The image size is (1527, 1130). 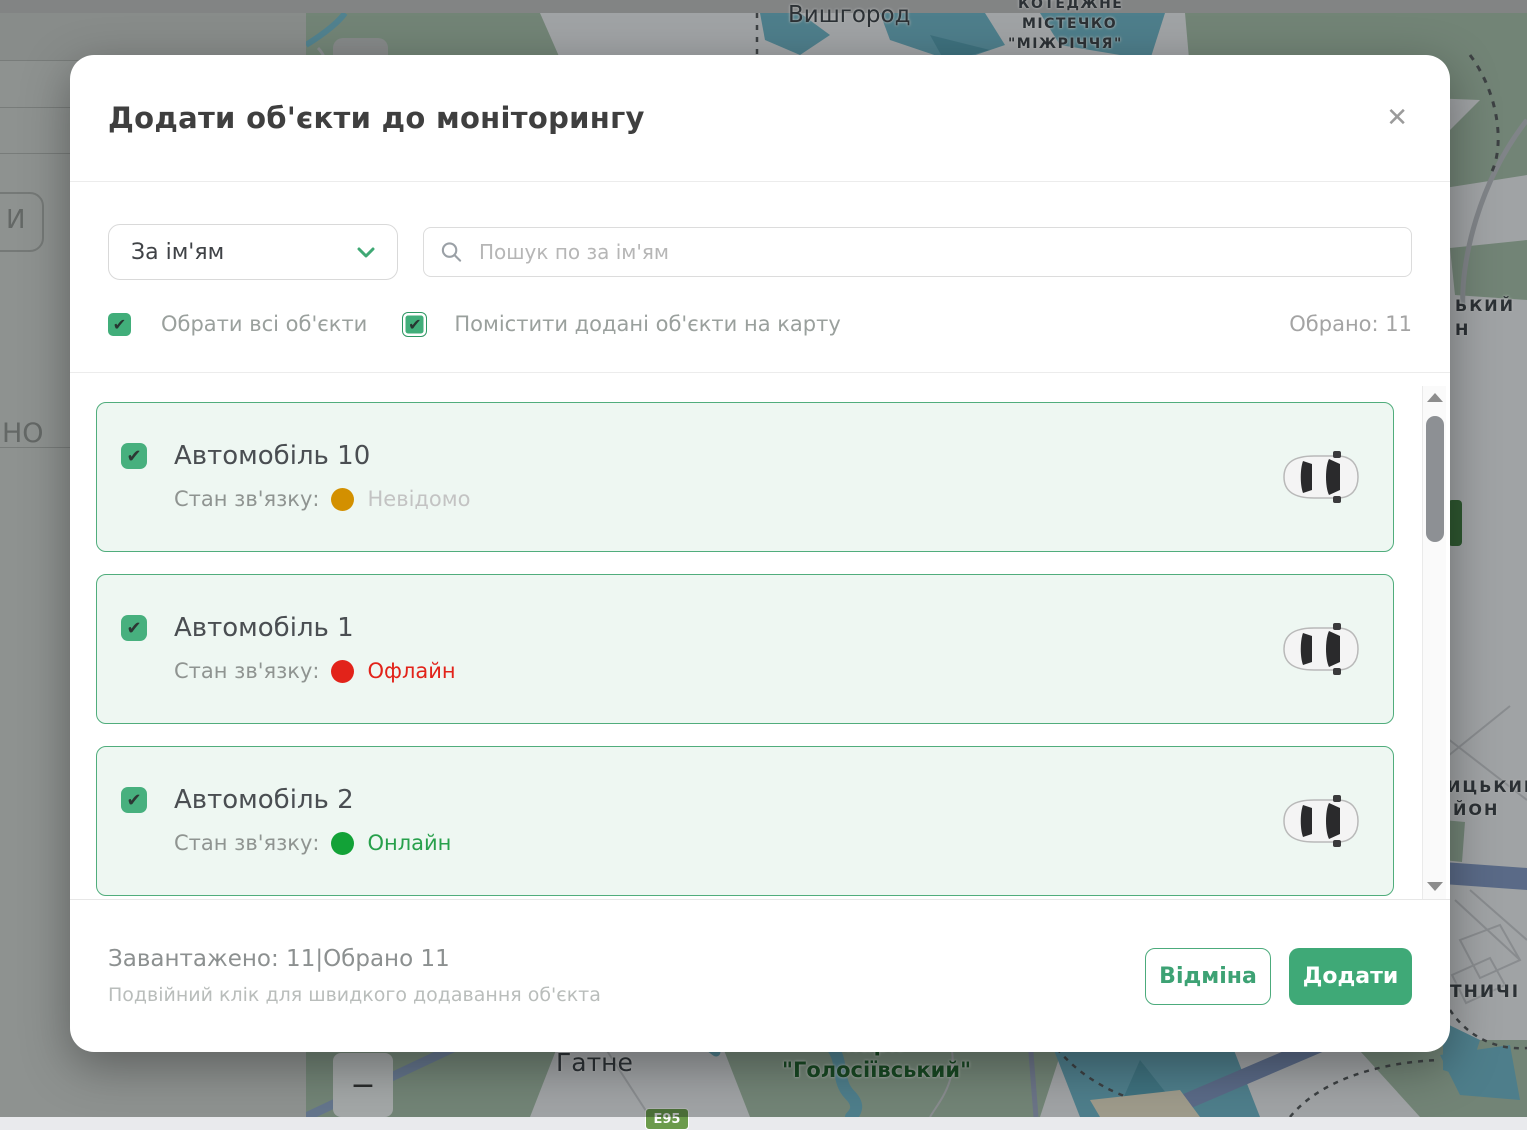 What do you see at coordinates (411, 671) in the screenshot?
I see `status-value: Офлайн` at bounding box center [411, 671].